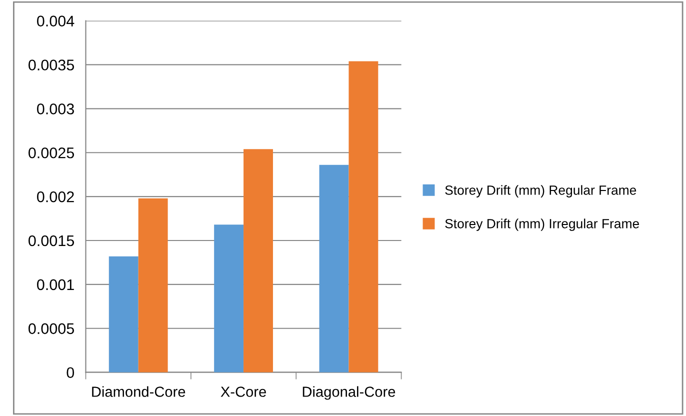 The height and width of the screenshot is (416, 686). What do you see at coordinates (139, 391) in the screenshot?
I see `x-tick-label: Diamond-Core` at bounding box center [139, 391].